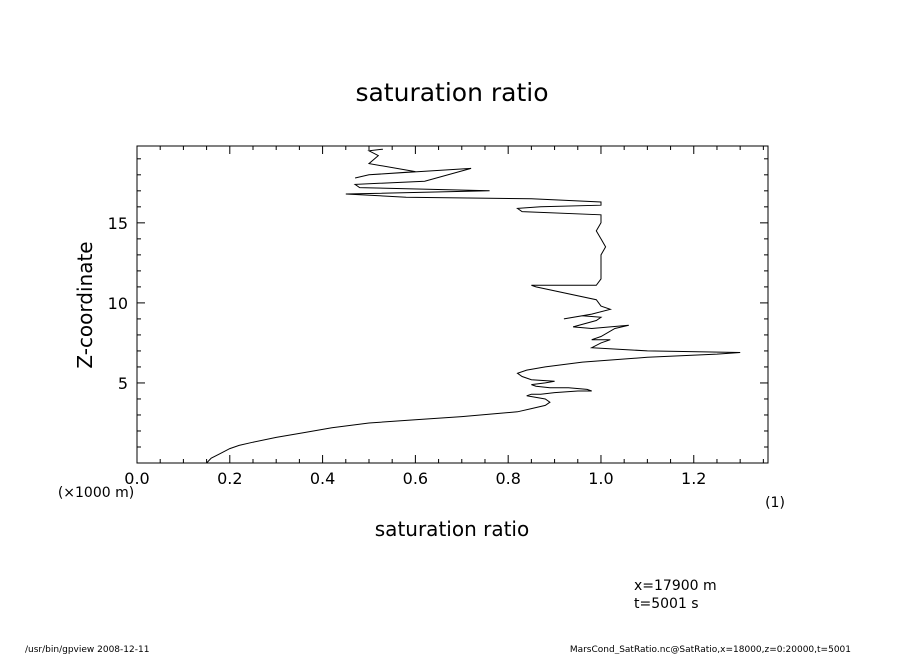  What do you see at coordinates (452, 529) in the screenshot?
I see `x-axis-label: saturation ratio` at bounding box center [452, 529].